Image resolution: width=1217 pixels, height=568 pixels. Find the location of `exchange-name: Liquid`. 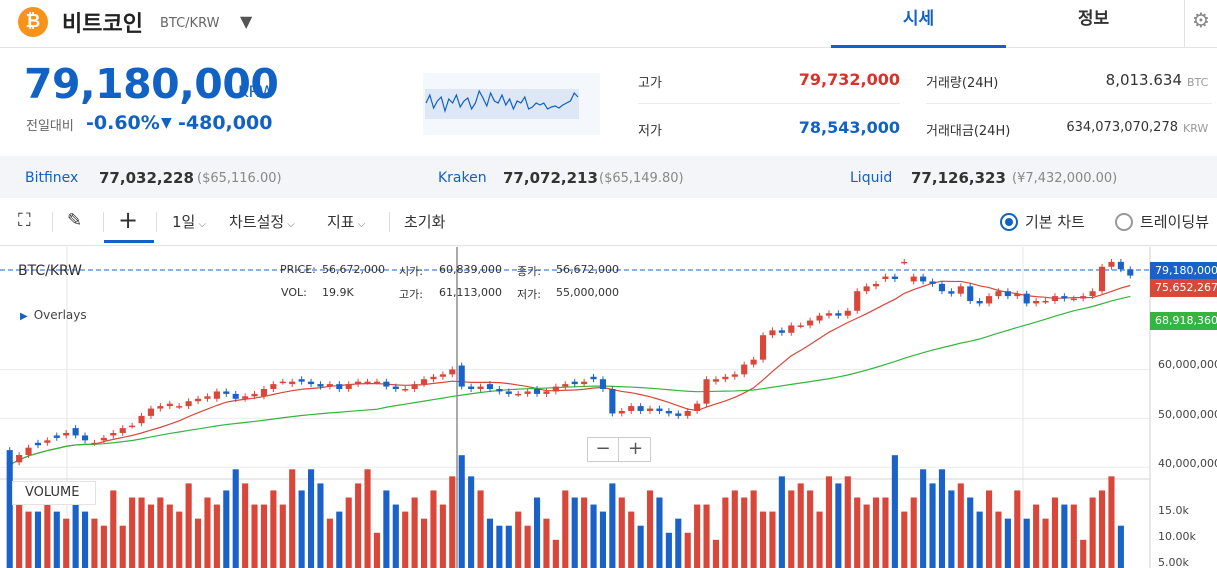

exchange-name: Liquid is located at coordinates (871, 178).